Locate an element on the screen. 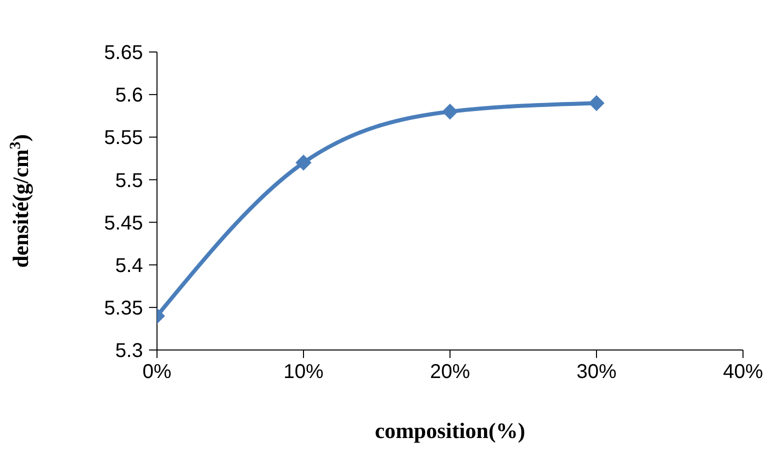 The height and width of the screenshot is (450, 773). y-tick-label: 5.65 is located at coordinates (123, 53).